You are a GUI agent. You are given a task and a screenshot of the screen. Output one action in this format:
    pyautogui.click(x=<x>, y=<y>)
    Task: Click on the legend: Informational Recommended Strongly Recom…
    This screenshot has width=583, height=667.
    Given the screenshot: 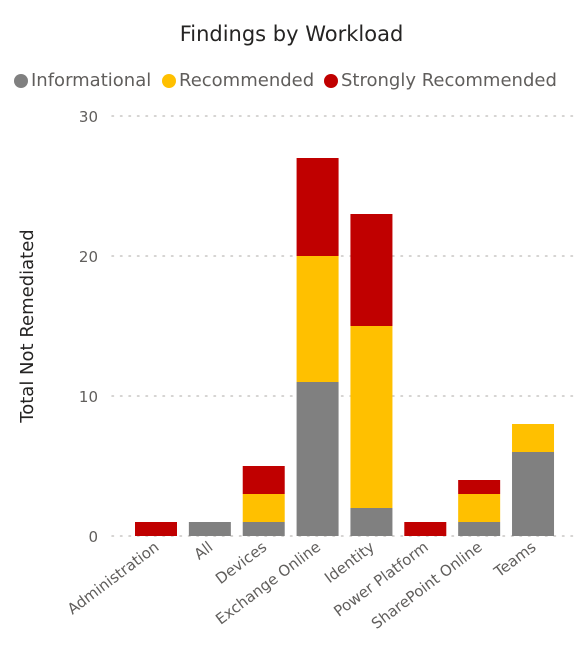 What is the action you would take?
    pyautogui.click(x=291, y=82)
    